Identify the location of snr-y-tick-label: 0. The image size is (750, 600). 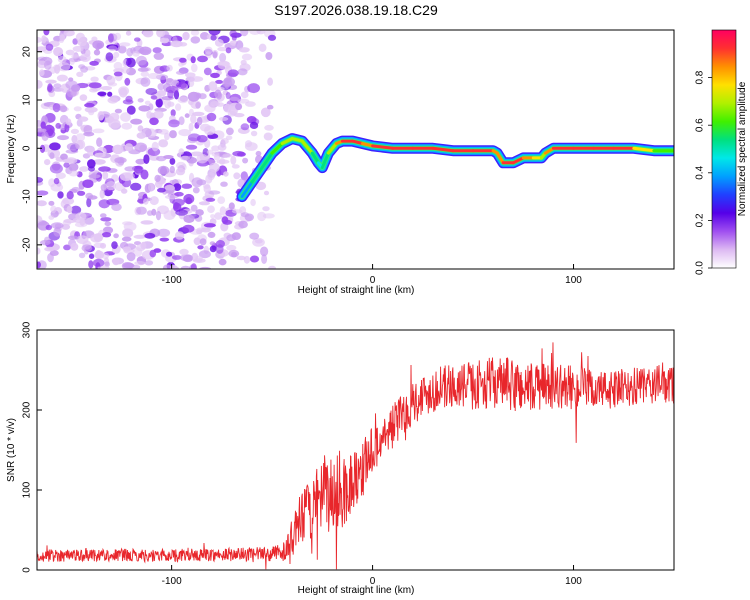
(27, 570).